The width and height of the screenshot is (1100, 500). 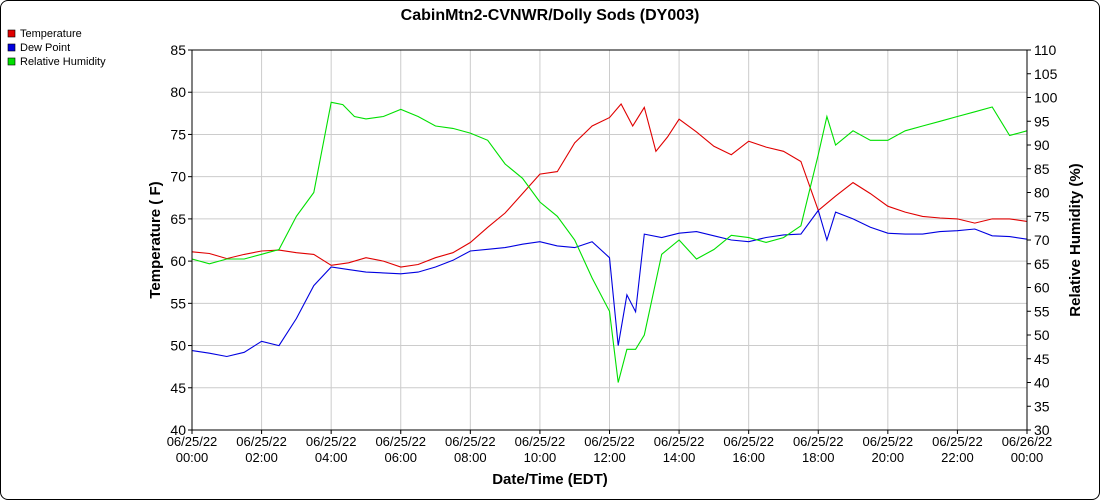 I want to click on x-tick-time: 06:00, so click(x=400, y=457).